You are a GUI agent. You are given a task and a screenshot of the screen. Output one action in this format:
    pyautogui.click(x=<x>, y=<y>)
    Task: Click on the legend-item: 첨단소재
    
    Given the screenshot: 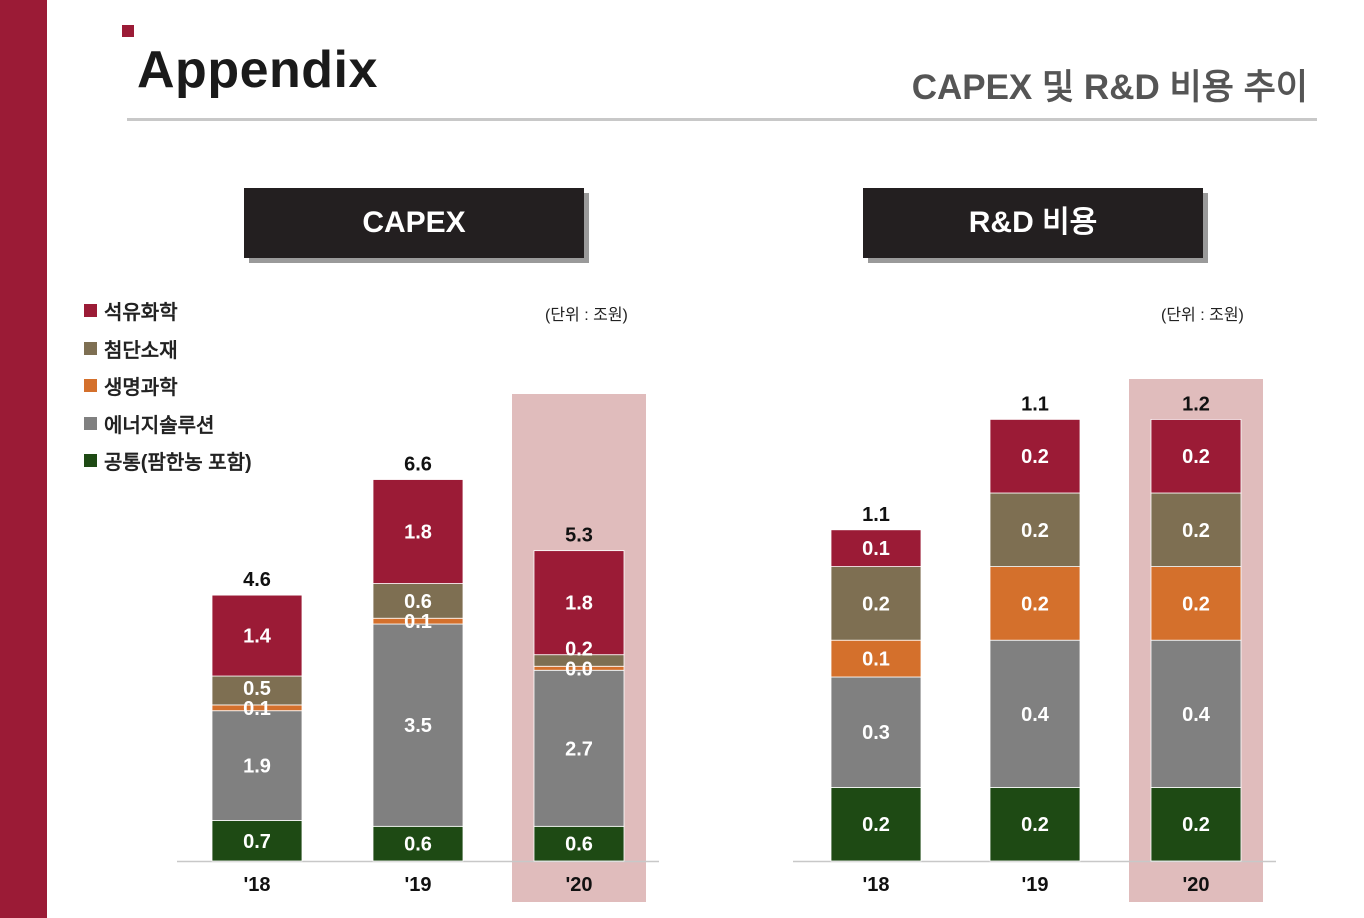 What is the action you would take?
    pyautogui.click(x=168, y=349)
    